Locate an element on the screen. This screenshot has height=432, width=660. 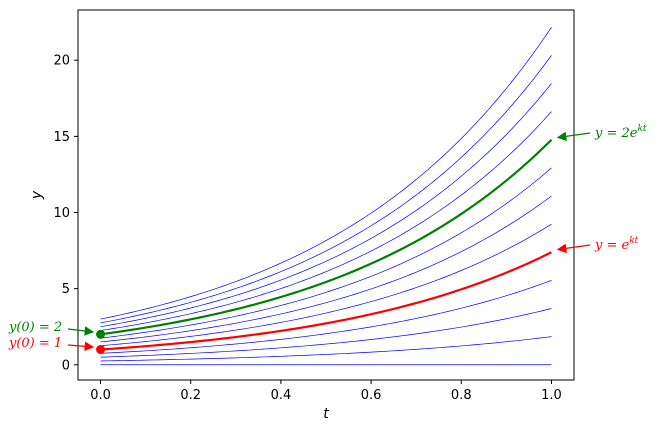
red-point-annotation: y(0) = 1 is located at coordinates (35, 343).